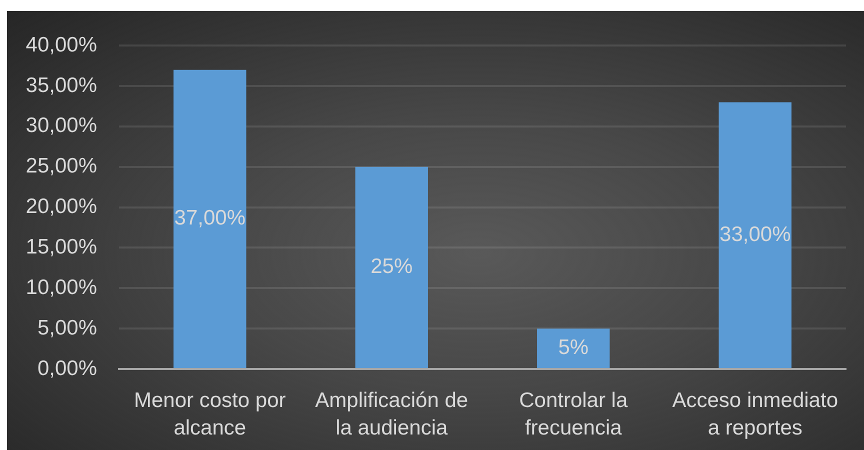  What do you see at coordinates (67, 368) in the screenshot?
I see `y-tick-label: 0,00%` at bounding box center [67, 368].